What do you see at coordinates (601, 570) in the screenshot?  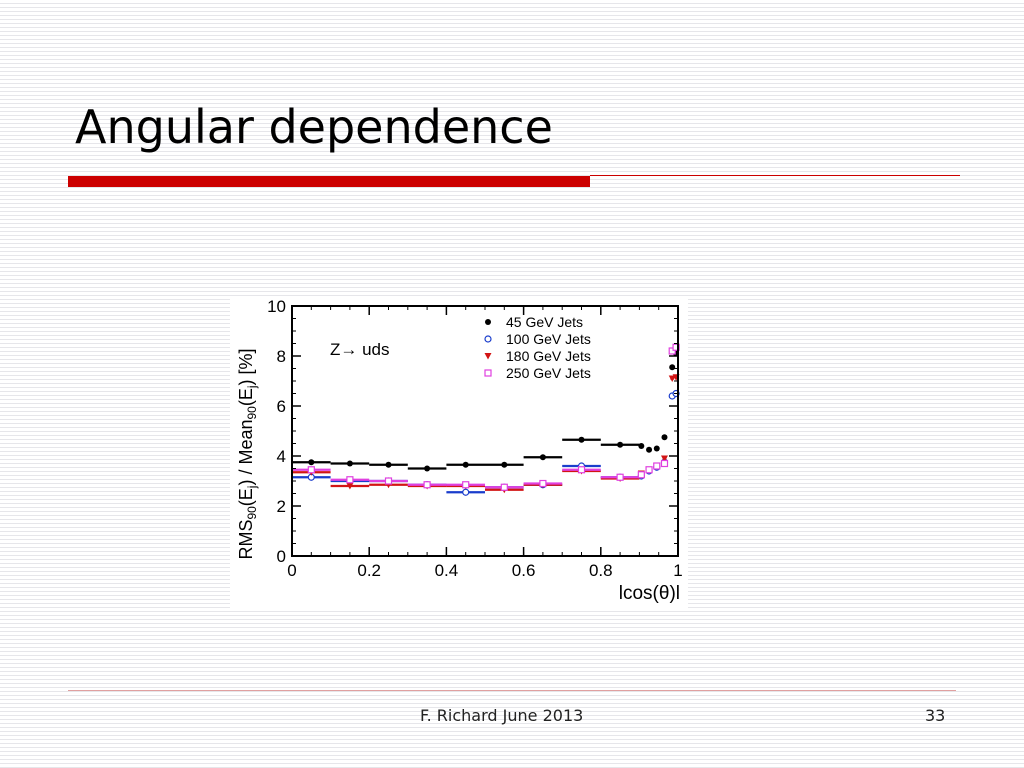 I see `x-tick-label: 0.8` at bounding box center [601, 570].